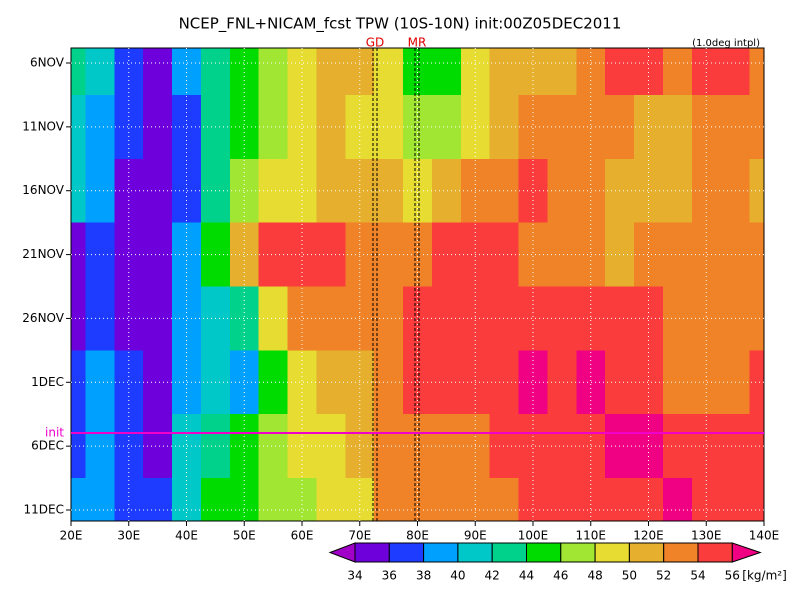 The height and width of the screenshot is (600, 800). What do you see at coordinates (354, 576) in the screenshot?
I see `colorbar-label: 34` at bounding box center [354, 576].